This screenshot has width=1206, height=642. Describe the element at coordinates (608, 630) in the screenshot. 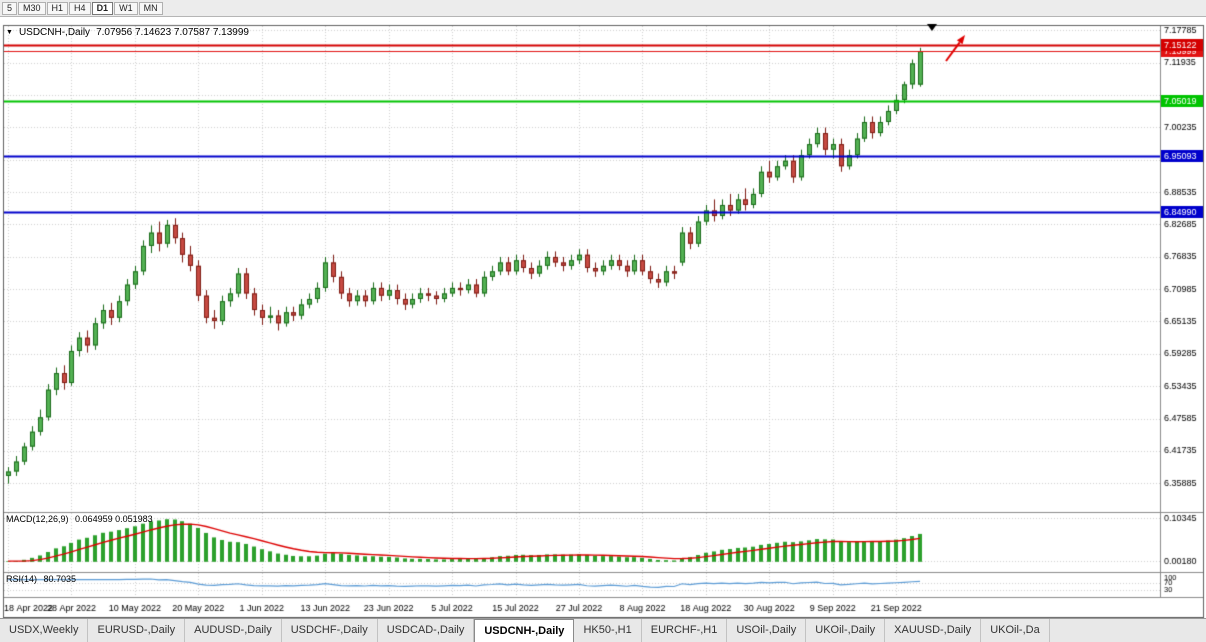

I see `tab-hk50-h1: HK50-,H1` at that location.